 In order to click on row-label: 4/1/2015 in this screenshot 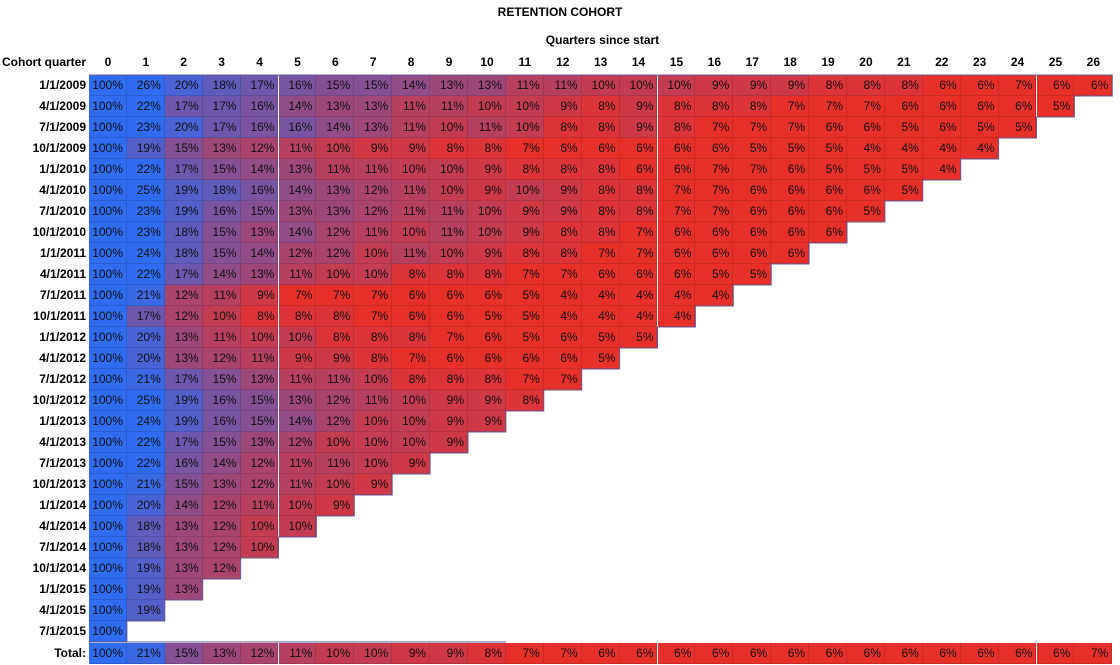, I will do `click(62, 610)`.